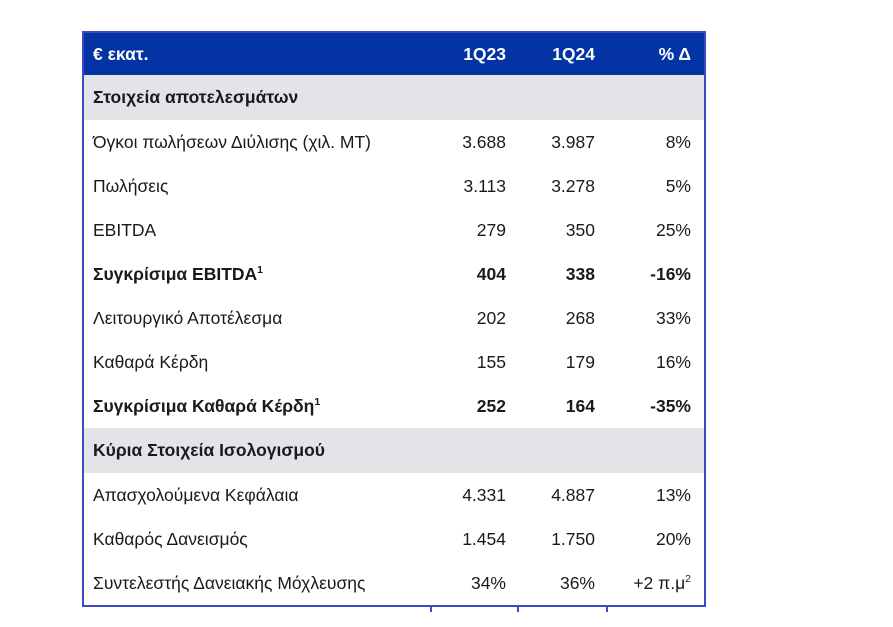 This screenshot has height=627, width=893. What do you see at coordinates (209, 450) in the screenshot?
I see `section-title: Κύρια Στοιχεία Ισολογισμού` at bounding box center [209, 450].